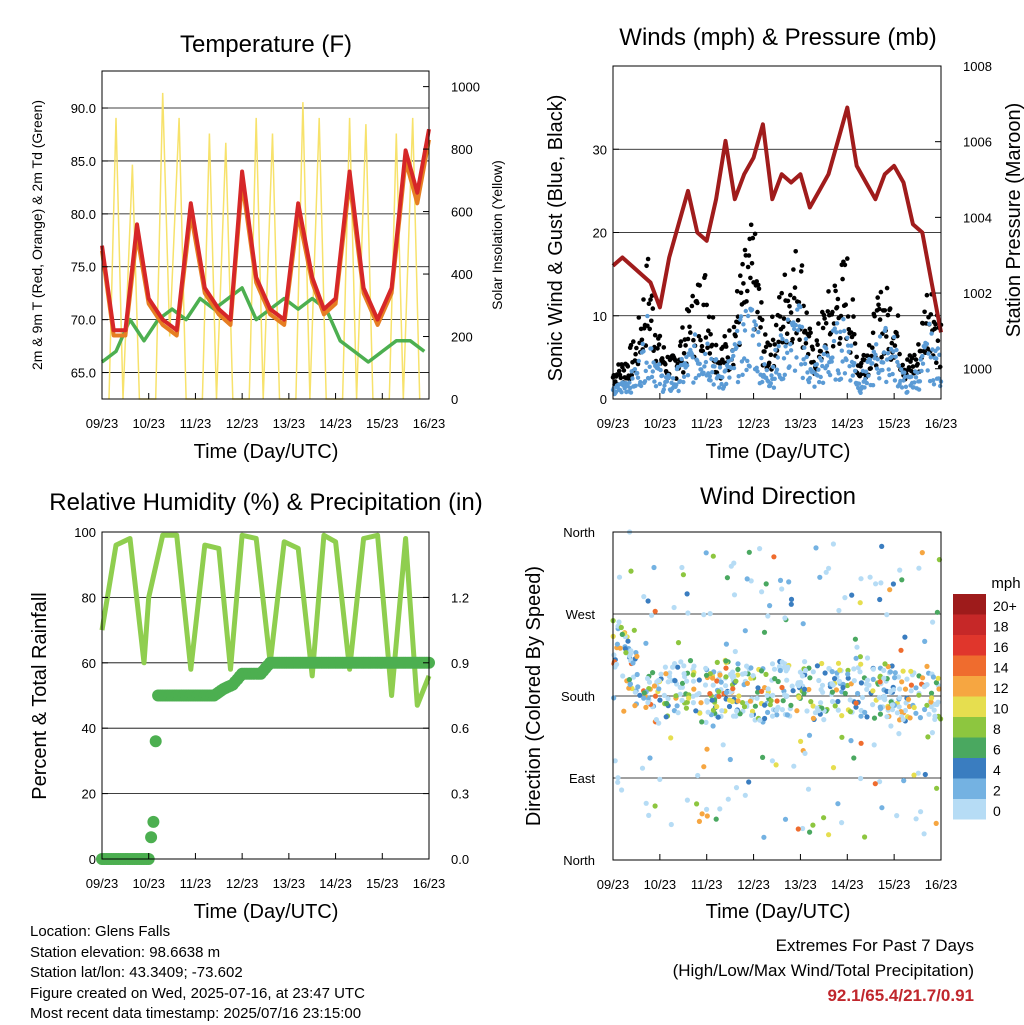  What do you see at coordinates (89, 794) in the screenshot?
I see `y-tick-label: 20` at bounding box center [89, 794].